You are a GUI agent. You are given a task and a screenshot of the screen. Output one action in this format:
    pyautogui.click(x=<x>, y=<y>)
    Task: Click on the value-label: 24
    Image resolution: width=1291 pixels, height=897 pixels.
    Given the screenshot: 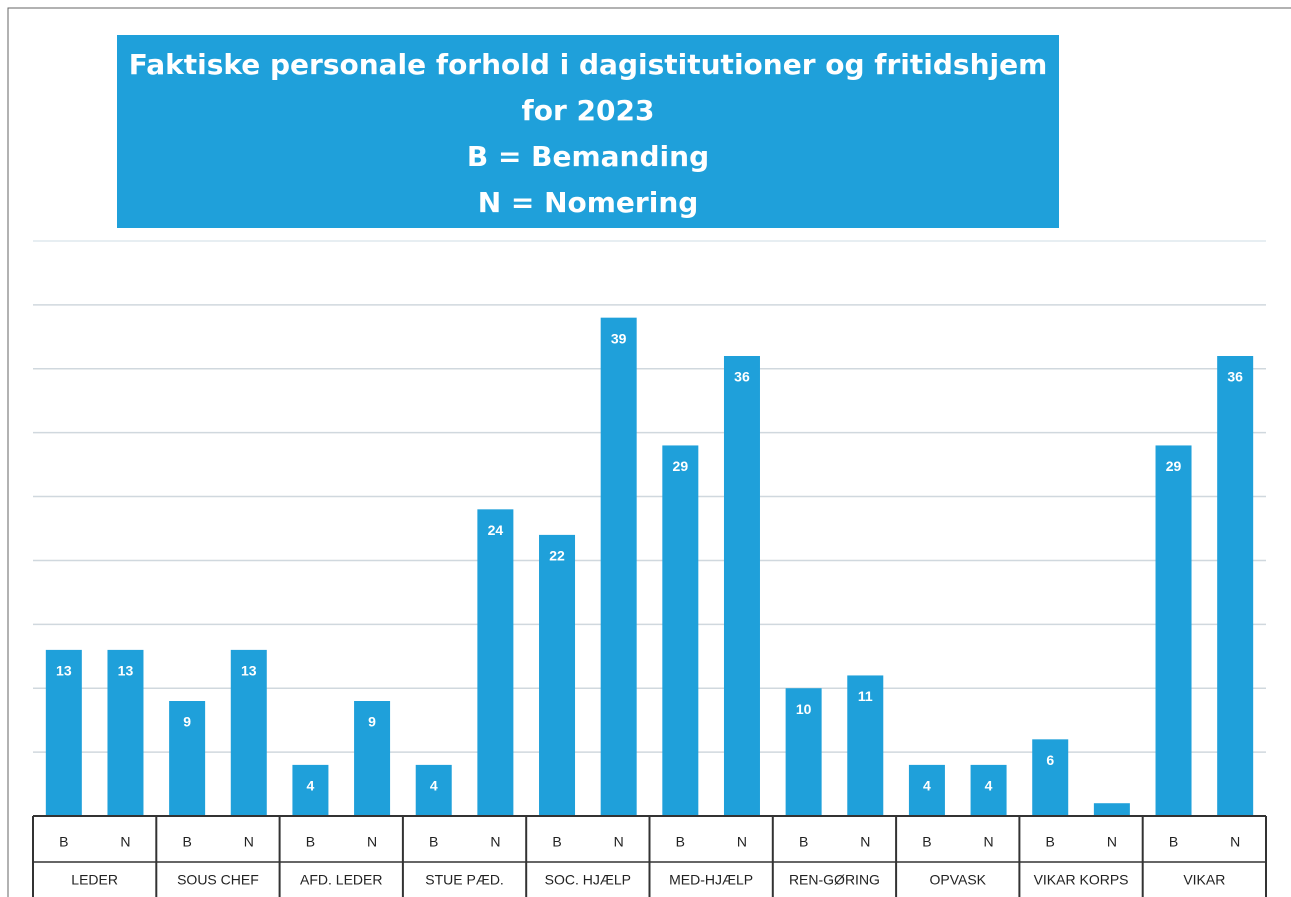 What is the action you would take?
    pyautogui.click(x=496, y=530)
    